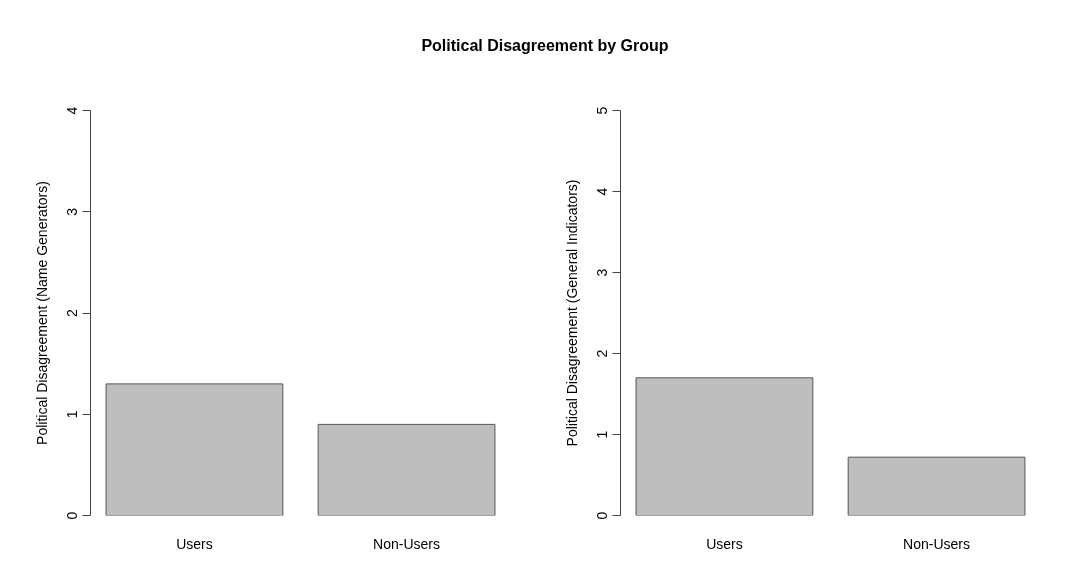 The image size is (1088, 577). I want to click on y-tick-label: 5, so click(601, 110).